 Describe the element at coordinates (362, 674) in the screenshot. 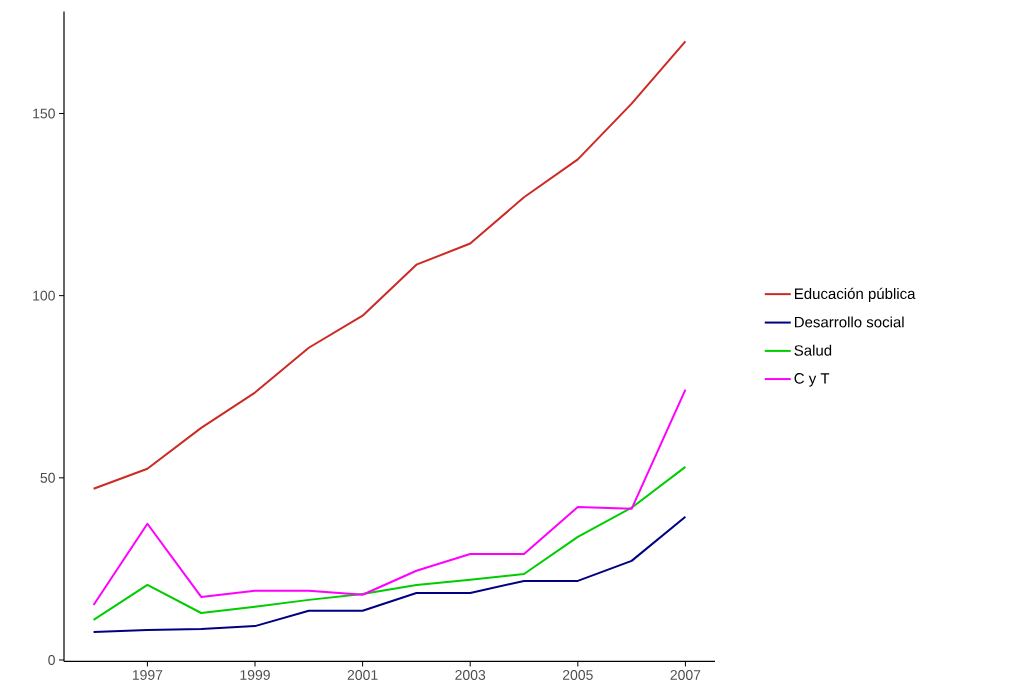

I see `x-tick-label: 2001` at that location.